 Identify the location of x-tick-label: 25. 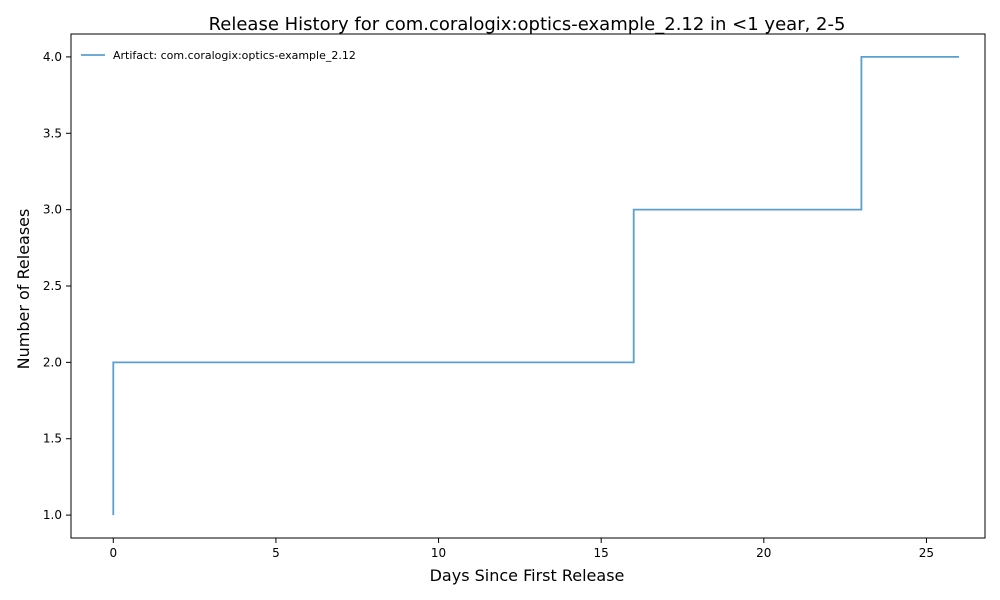
(926, 553).